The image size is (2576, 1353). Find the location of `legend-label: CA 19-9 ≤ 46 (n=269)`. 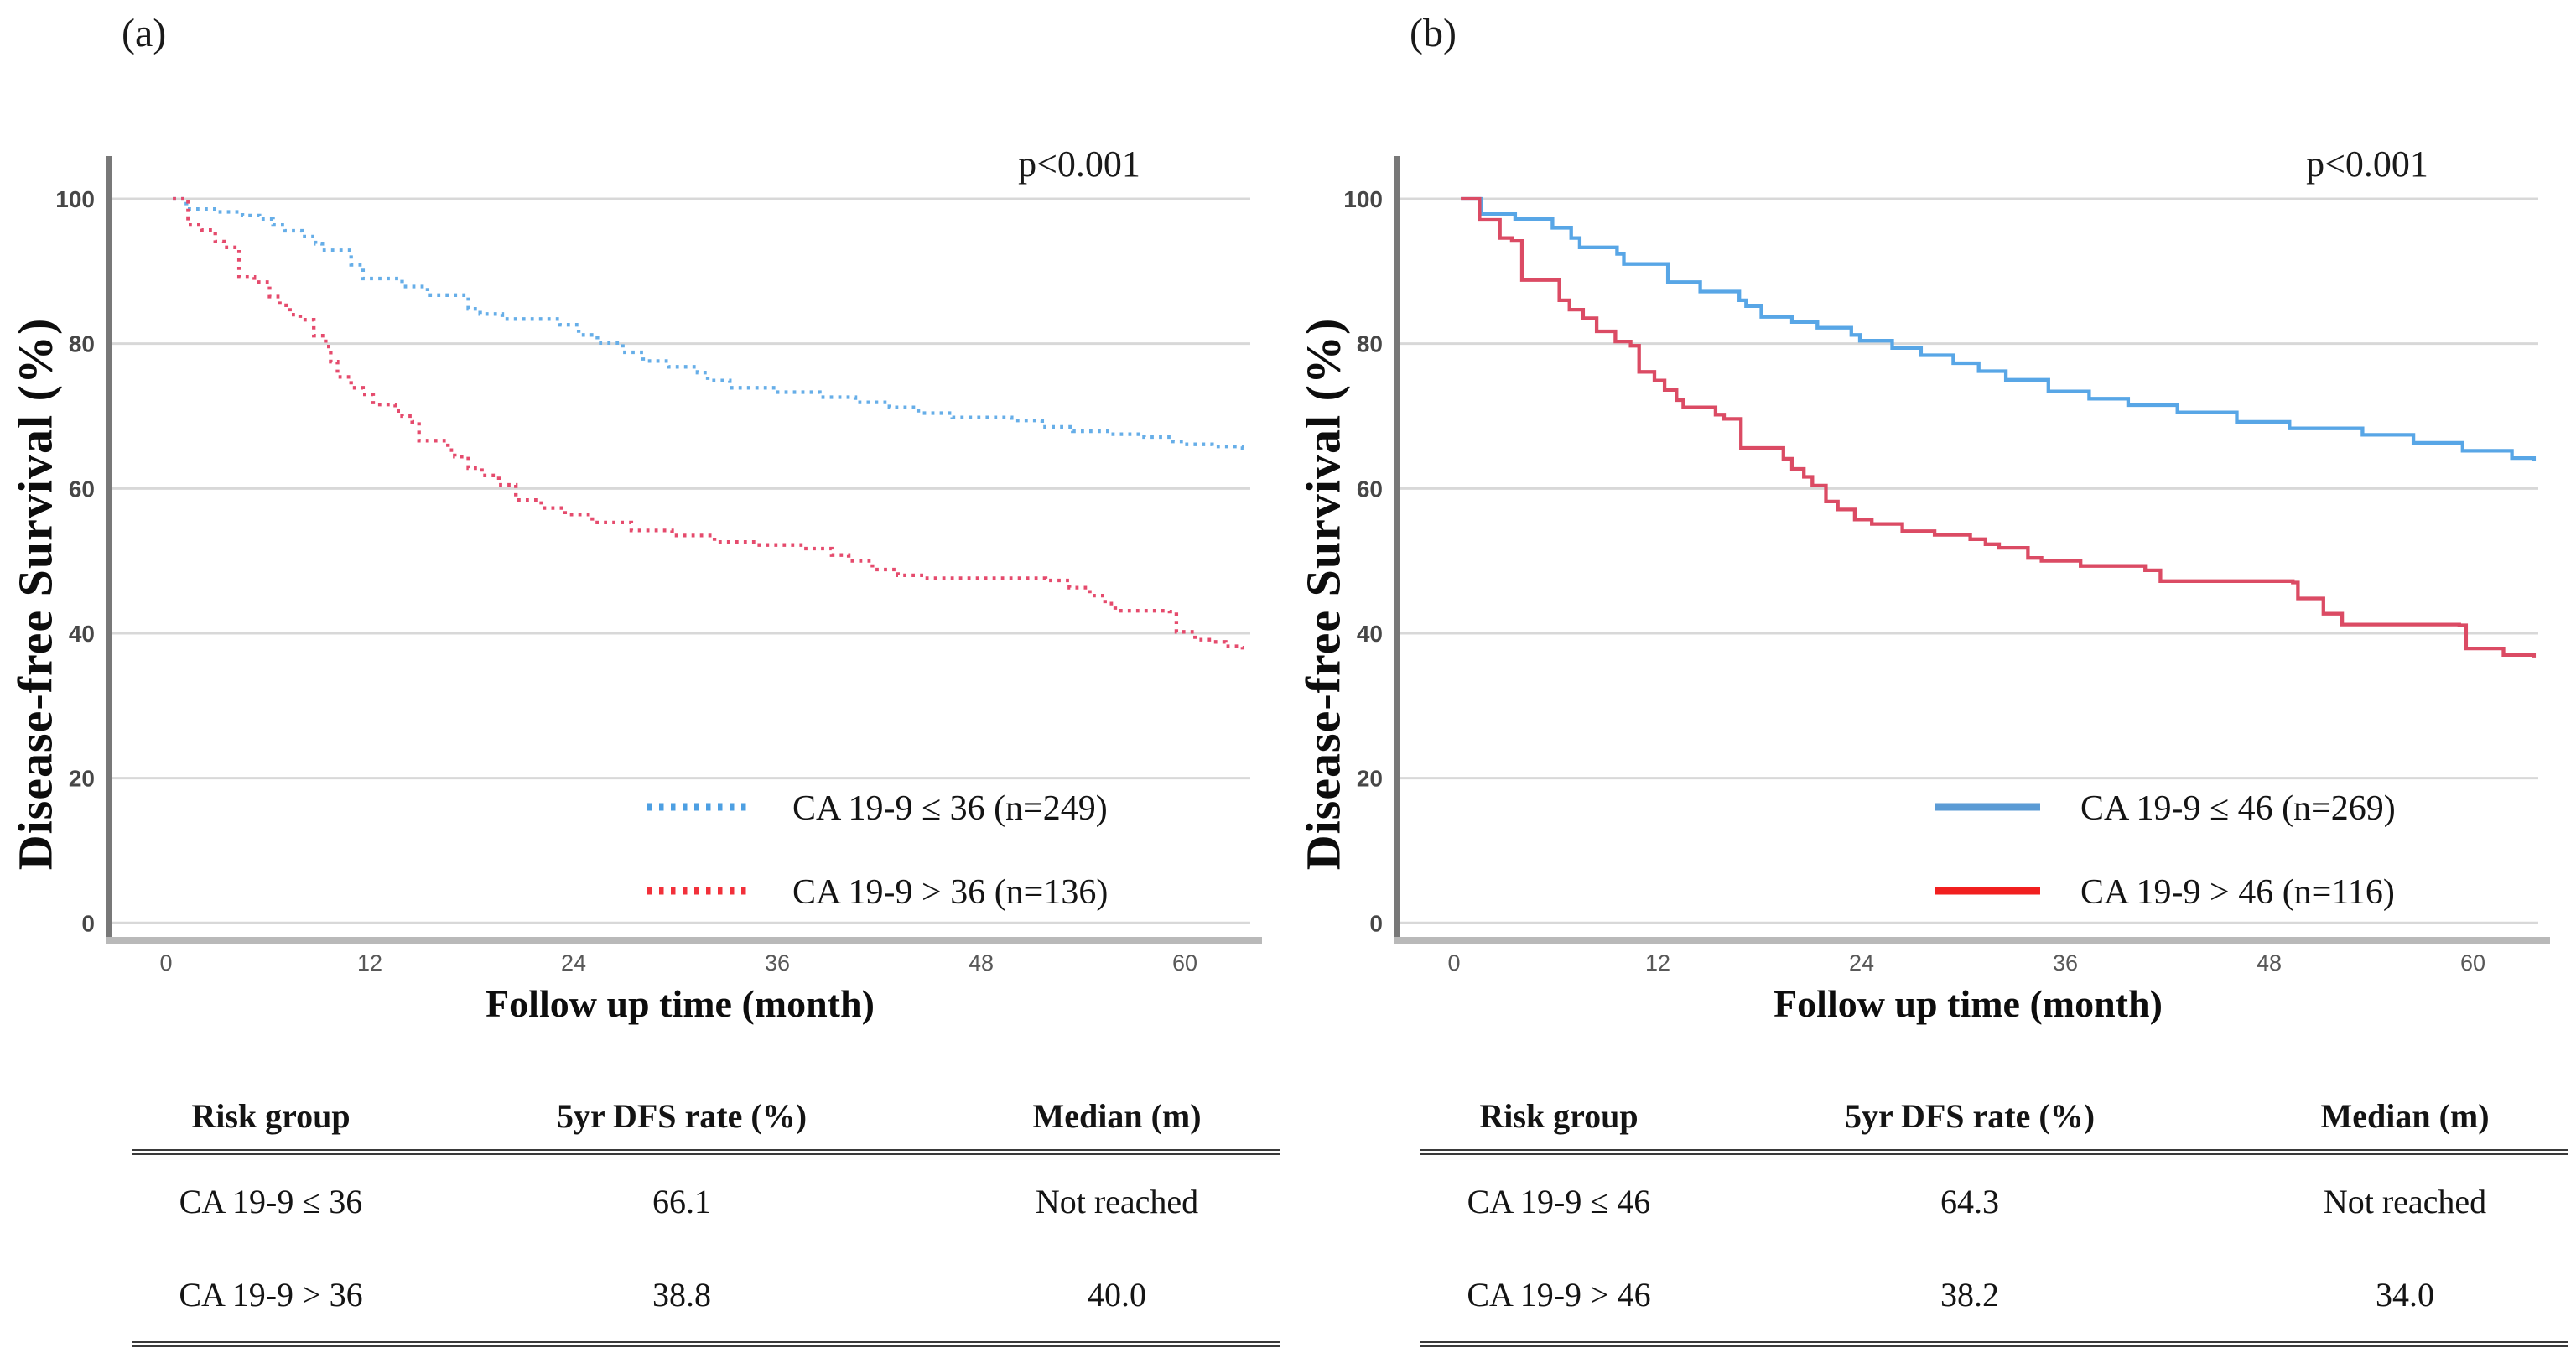

legend-label: CA 19-9 ≤ 46 (n=269) is located at coordinates (2238, 808).